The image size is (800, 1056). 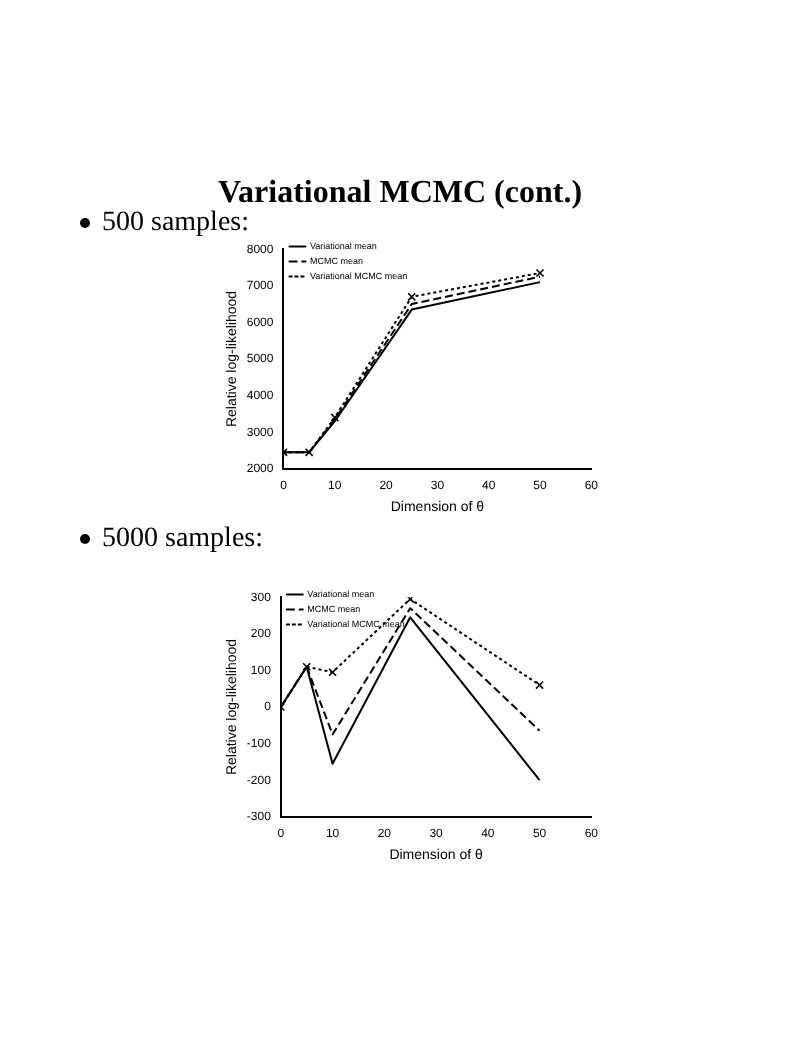 I want to click on chart-subtitle: 5000 samples:, so click(x=181, y=540).